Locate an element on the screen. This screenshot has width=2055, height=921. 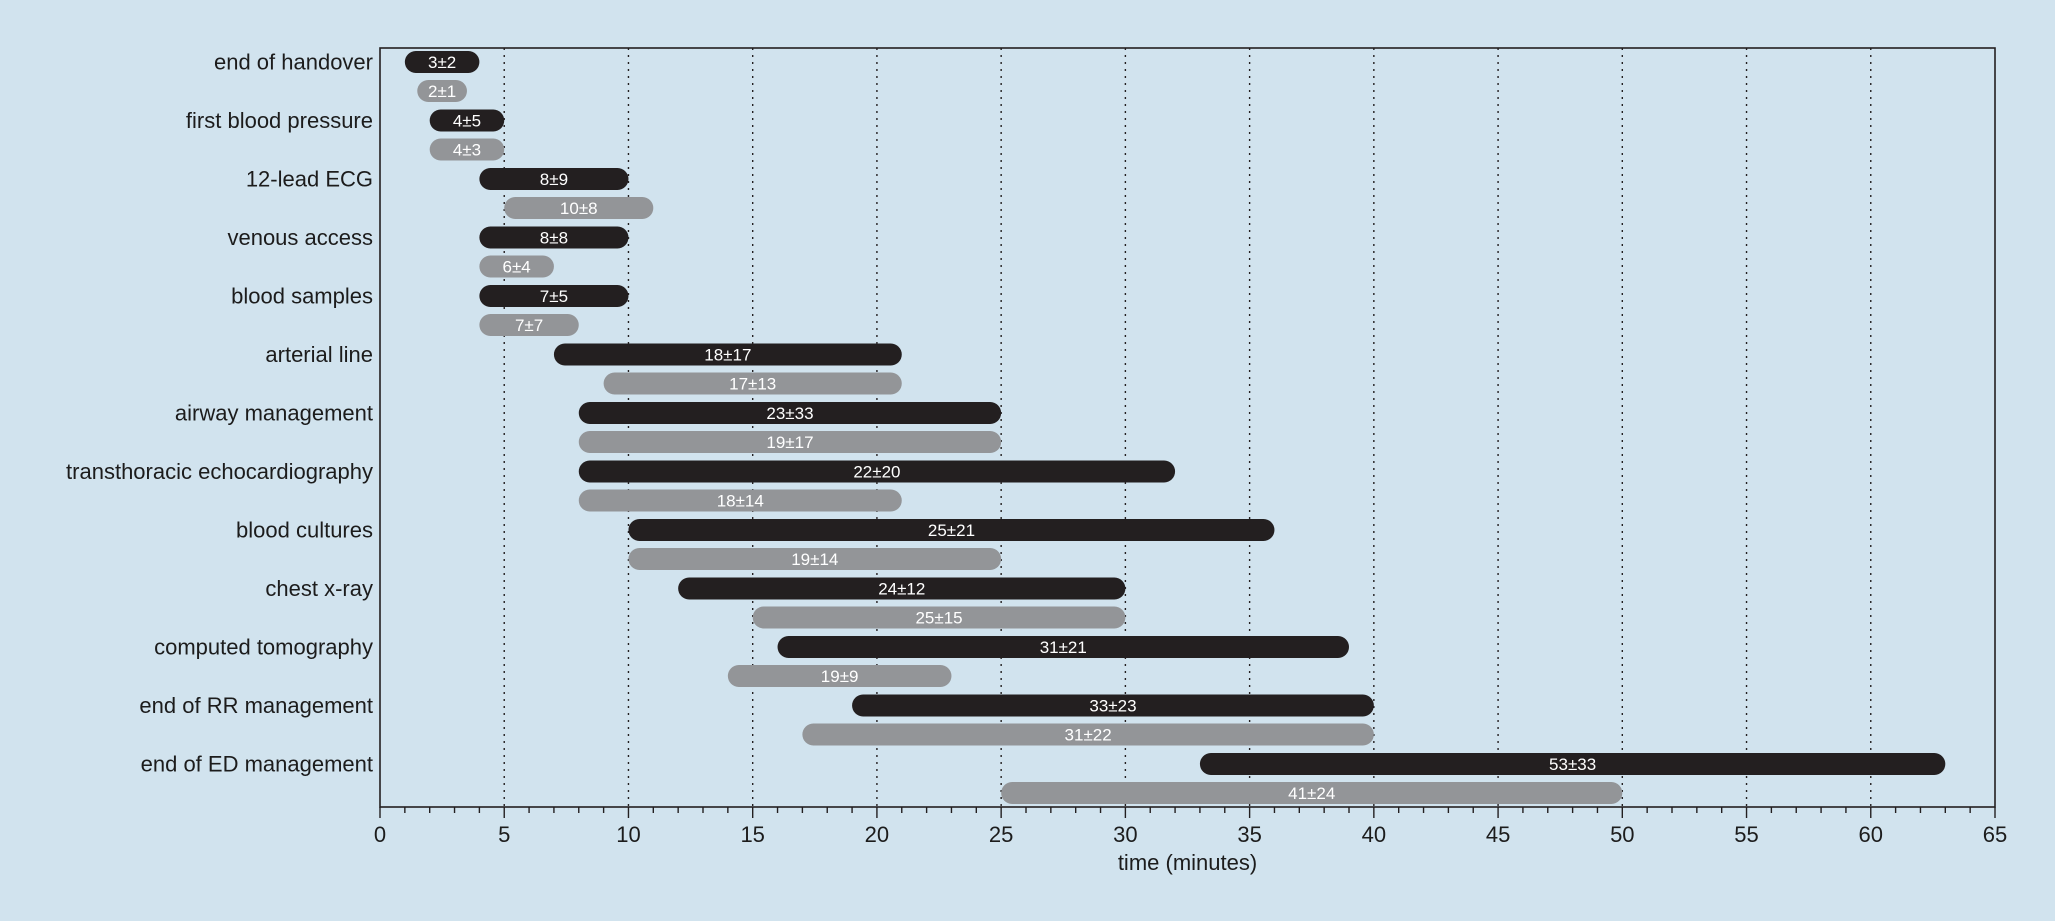
x-axis-title: time (minutes) is located at coordinates (1187, 862).